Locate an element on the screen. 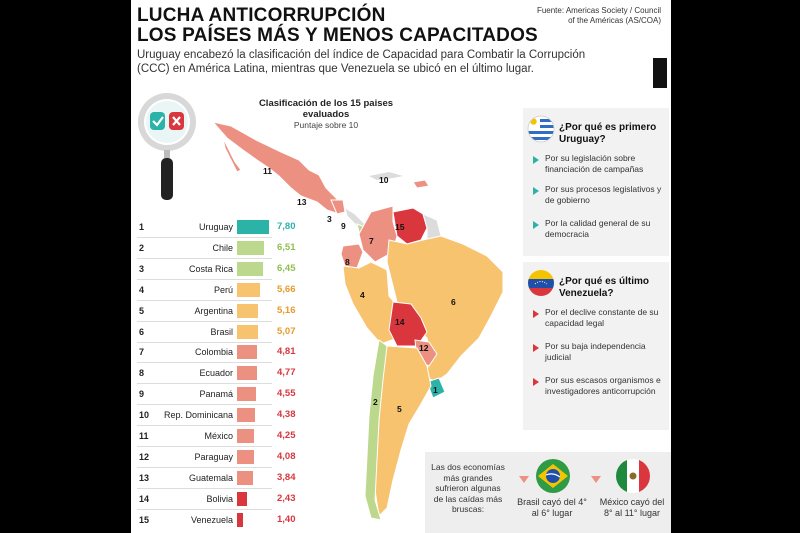  map-label-brasil: 6 is located at coordinates (453, 302).